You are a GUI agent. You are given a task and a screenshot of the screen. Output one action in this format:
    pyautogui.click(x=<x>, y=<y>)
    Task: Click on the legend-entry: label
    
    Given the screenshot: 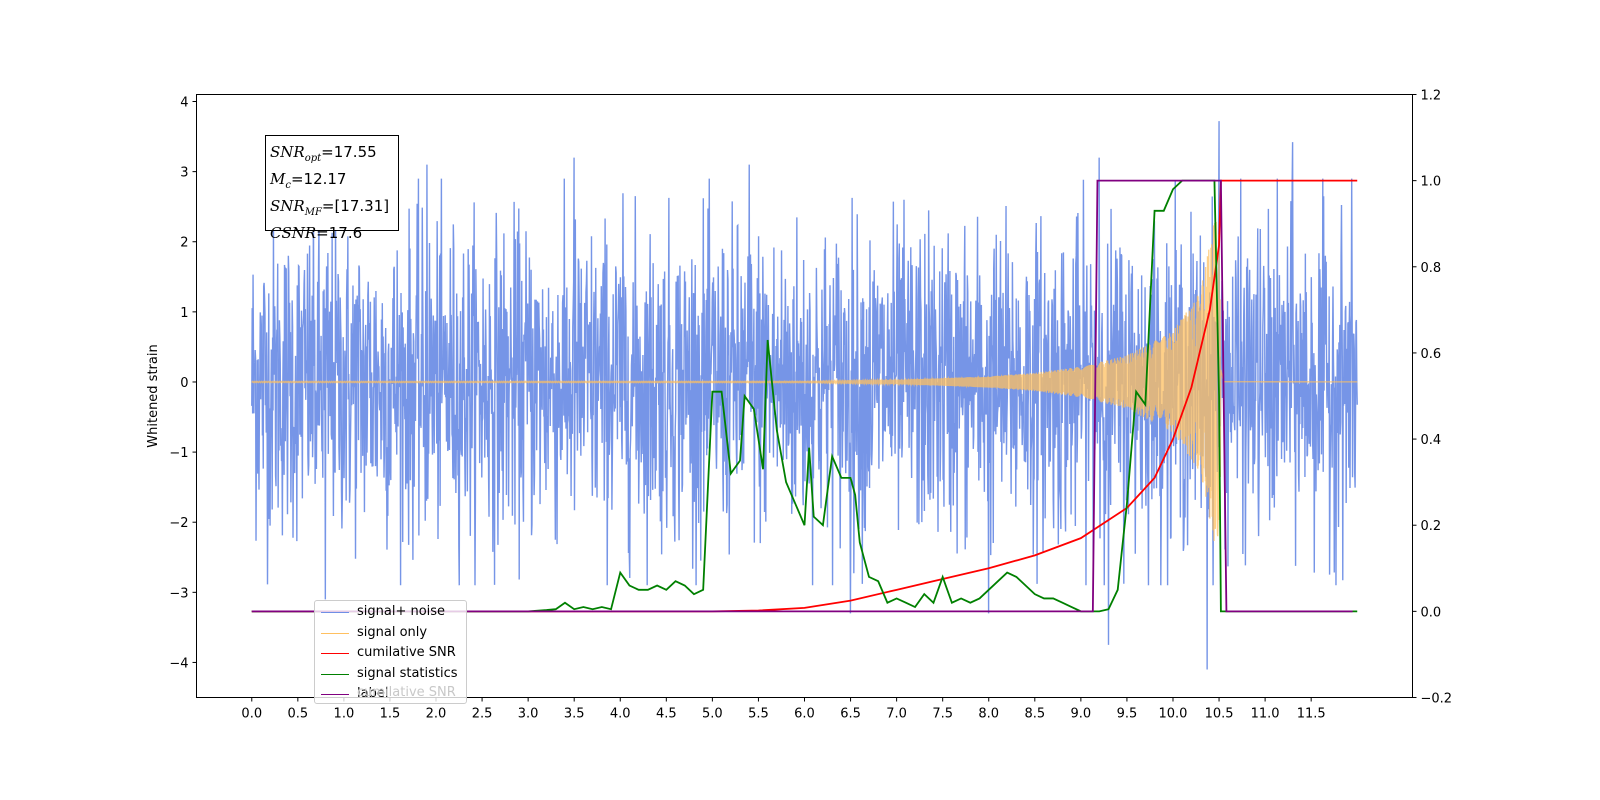 What is the action you would take?
    pyautogui.click(x=390, y=695)
    